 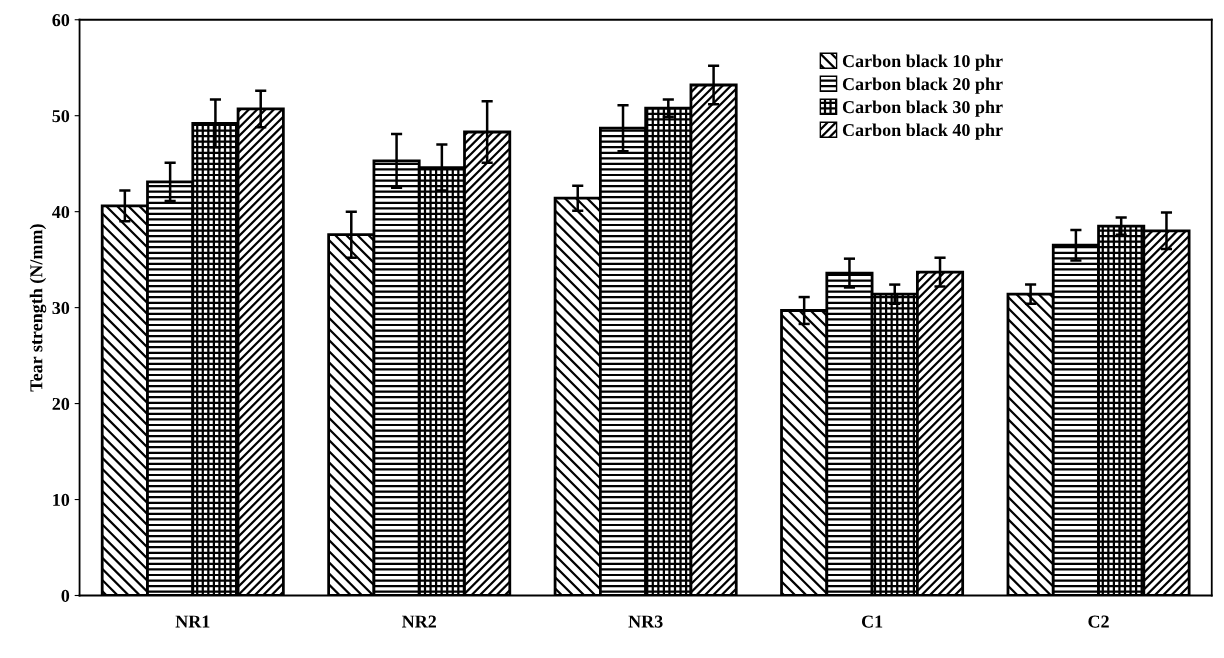 What do you see at coordinates (65, 595) in the screenshot?
I see `y-tick-label: 0` at bounding box center [65, 595].